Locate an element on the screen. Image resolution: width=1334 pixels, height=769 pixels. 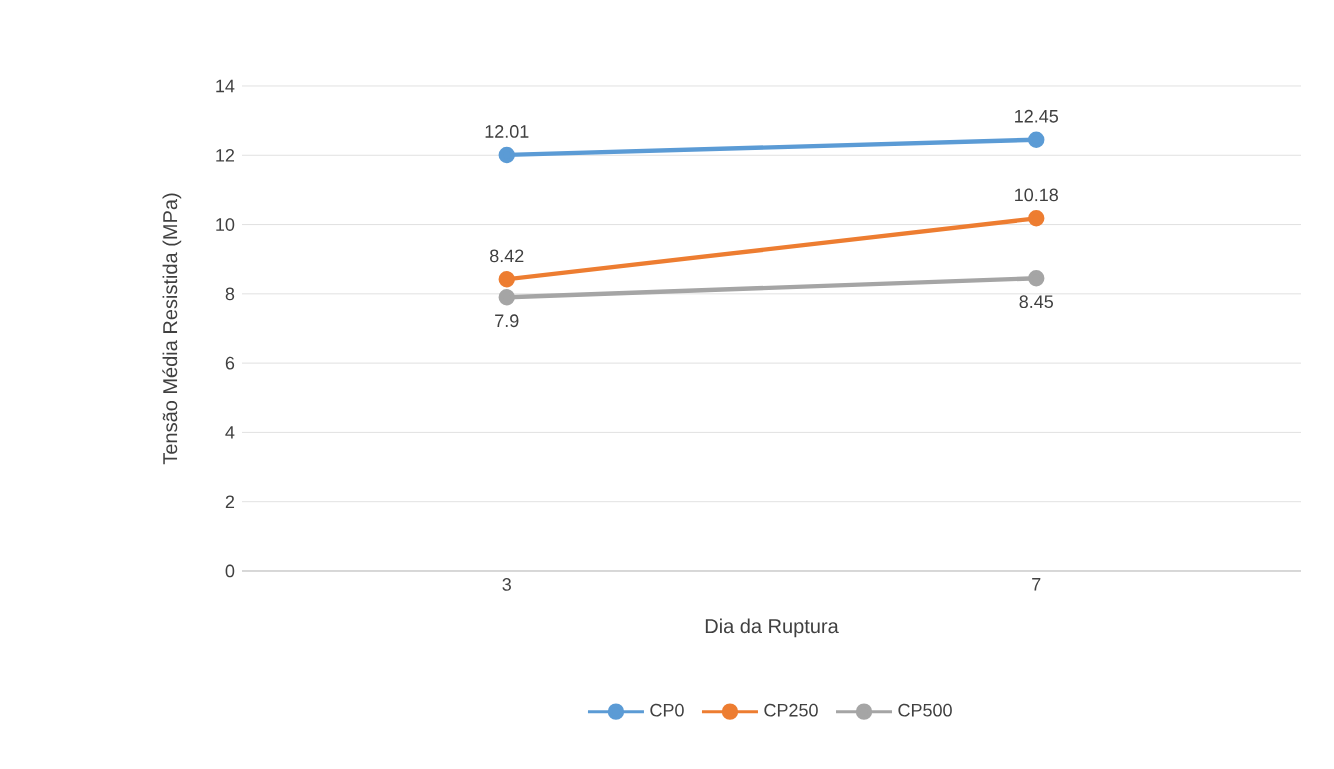
y-tick-label: 8 is located at coordinates (230, 294).